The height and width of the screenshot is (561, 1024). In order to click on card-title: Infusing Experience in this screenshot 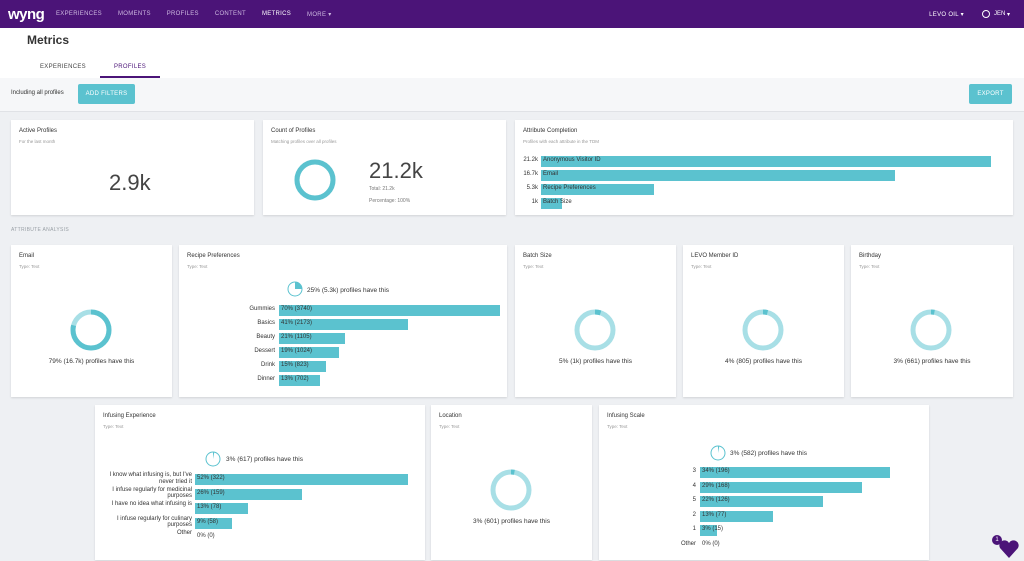, I will do `click(129, 416)`.